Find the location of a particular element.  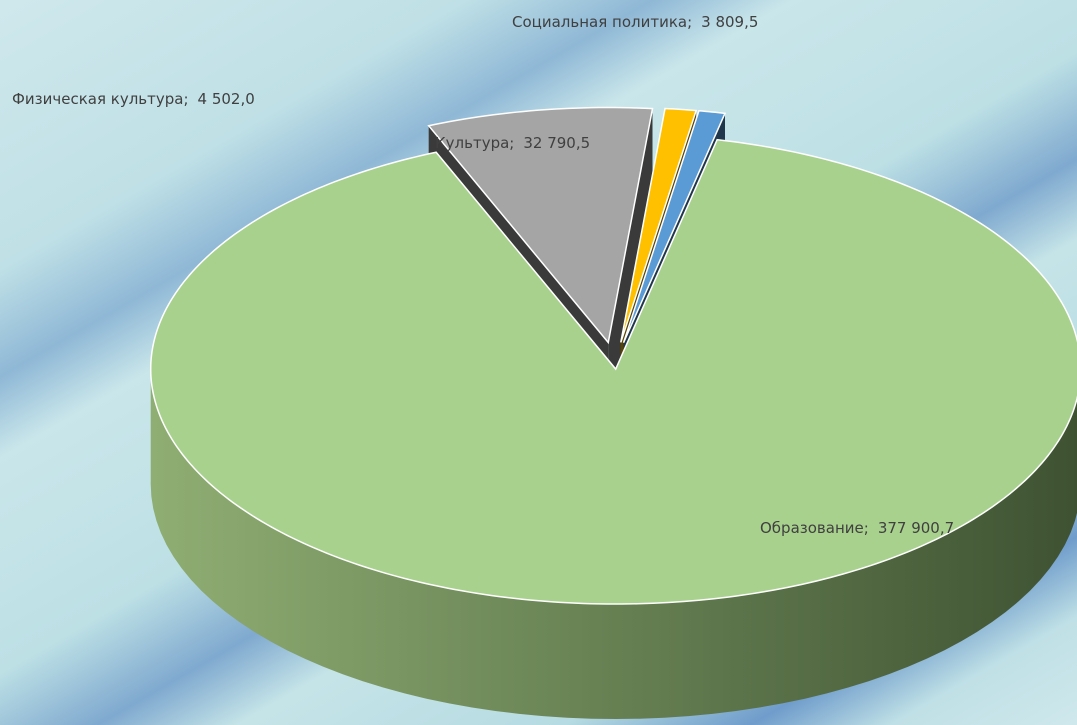

data-label: Социальная политика; 3 809,5 is located at coordinates (635, 22).